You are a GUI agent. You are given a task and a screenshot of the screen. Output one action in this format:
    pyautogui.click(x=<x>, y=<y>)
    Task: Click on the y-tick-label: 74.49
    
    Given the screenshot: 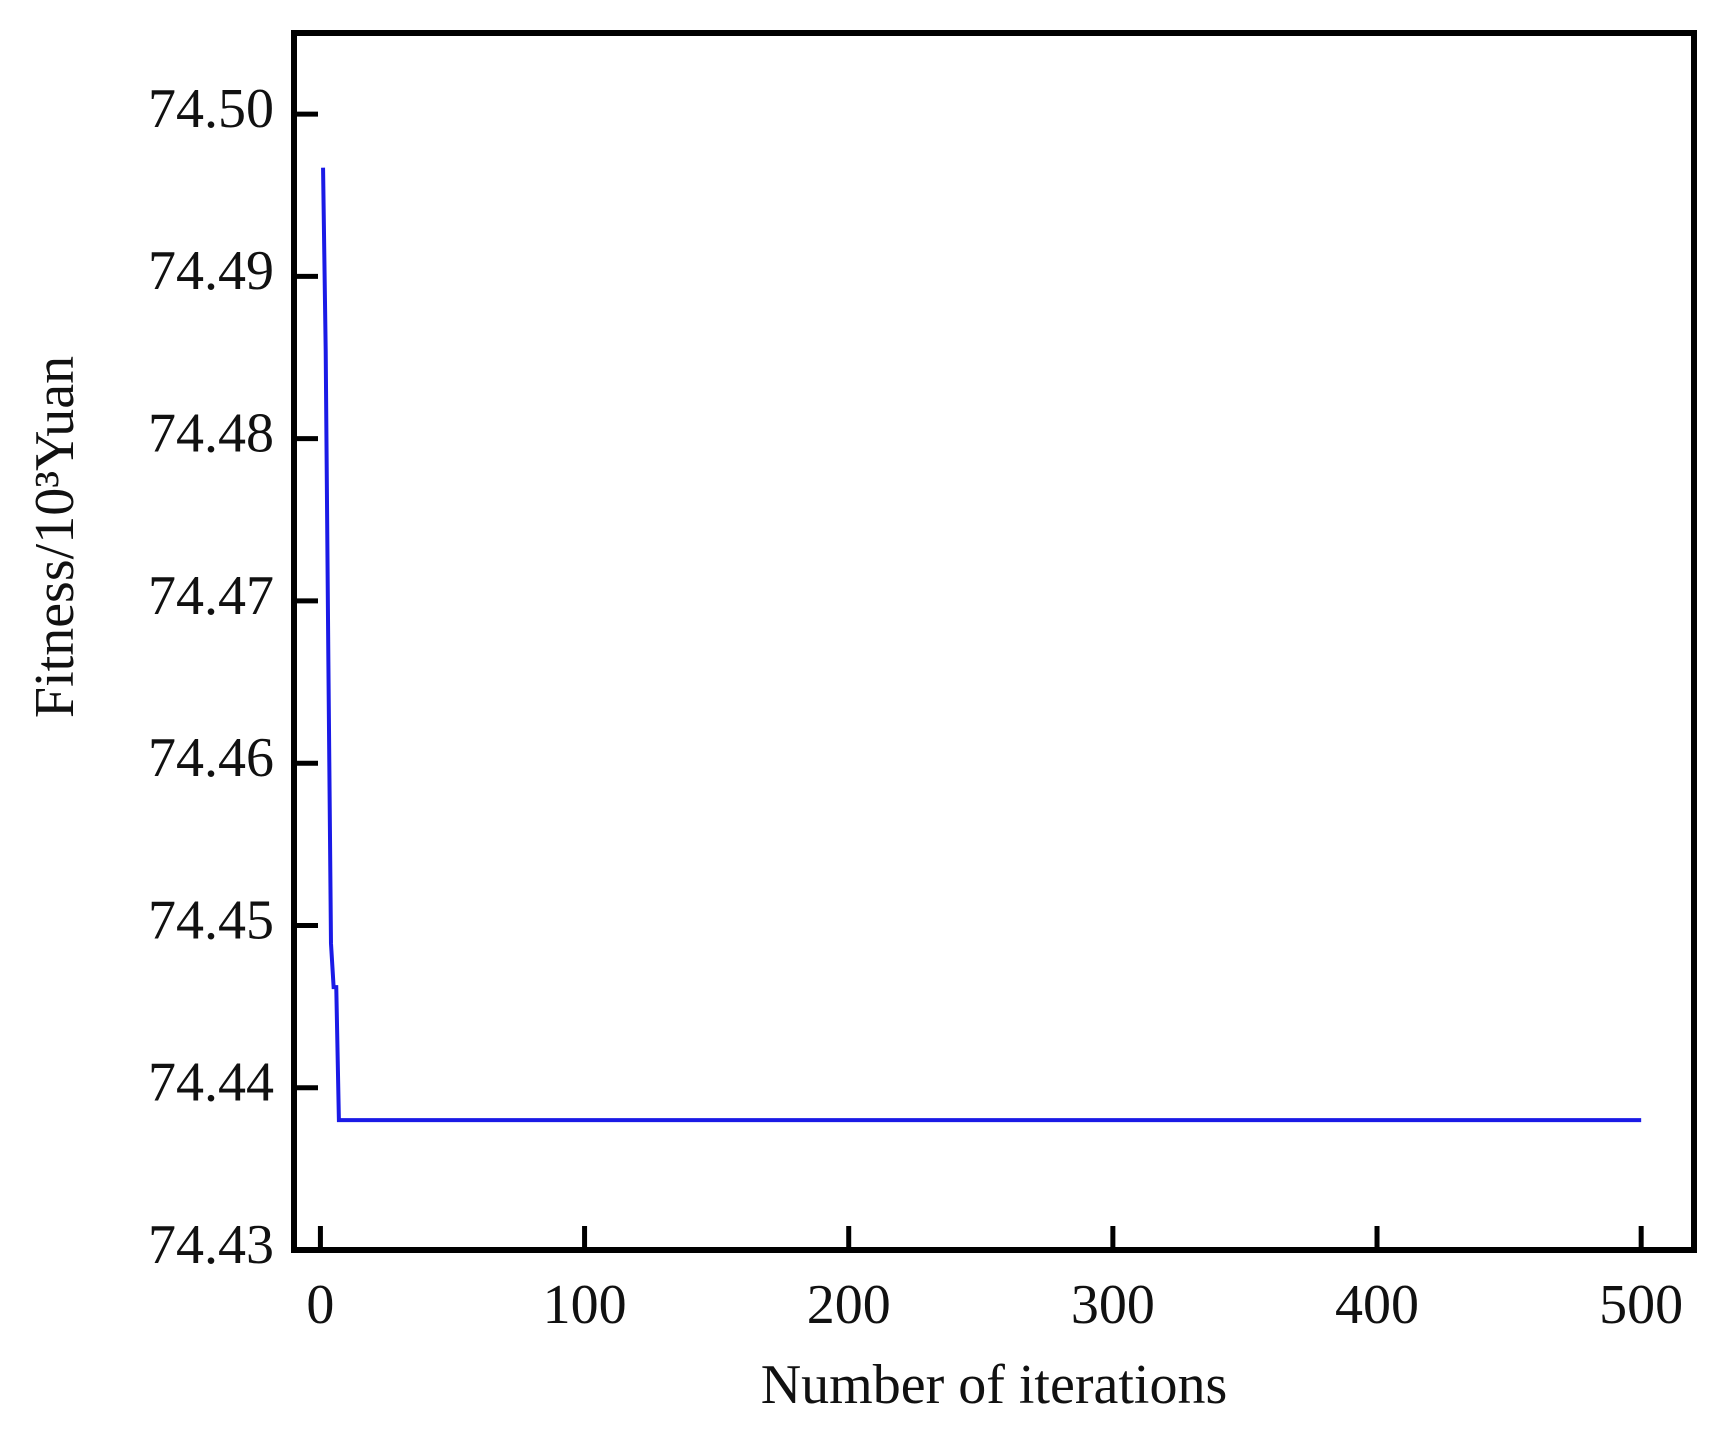 What is the action you would take?
    pyautogui.click(x=211, y=271)
    